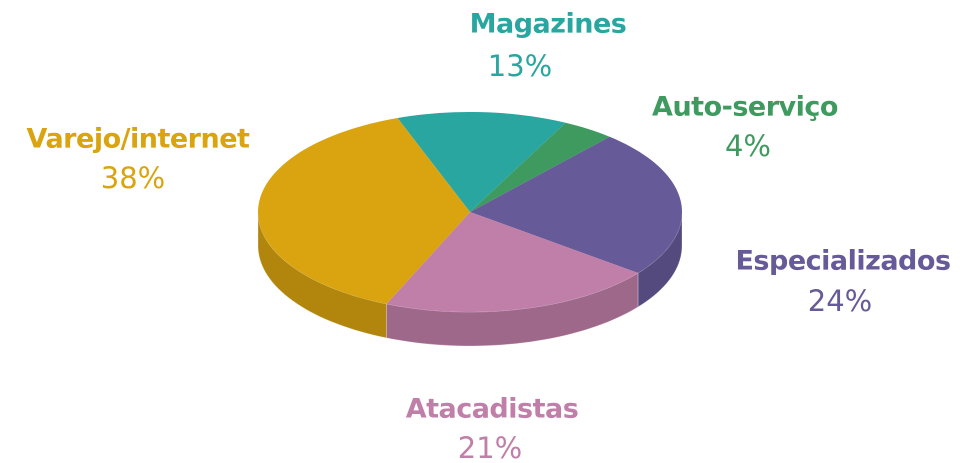 This screenshot has width=968, height=463. What do you see at coordinates (748, 146) in the screenshot?
I see `value-label: 4%` at bounding box center [748, 146].